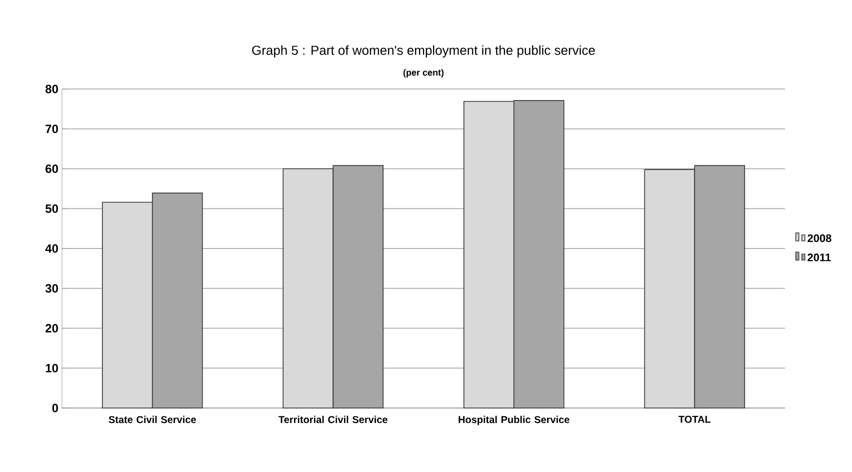 This screenshot has height=472, width=852. What do you see at coordinates (819, 258) in the screenshot?
I see `legend-label: 2011` at bounding box center [819, 258].